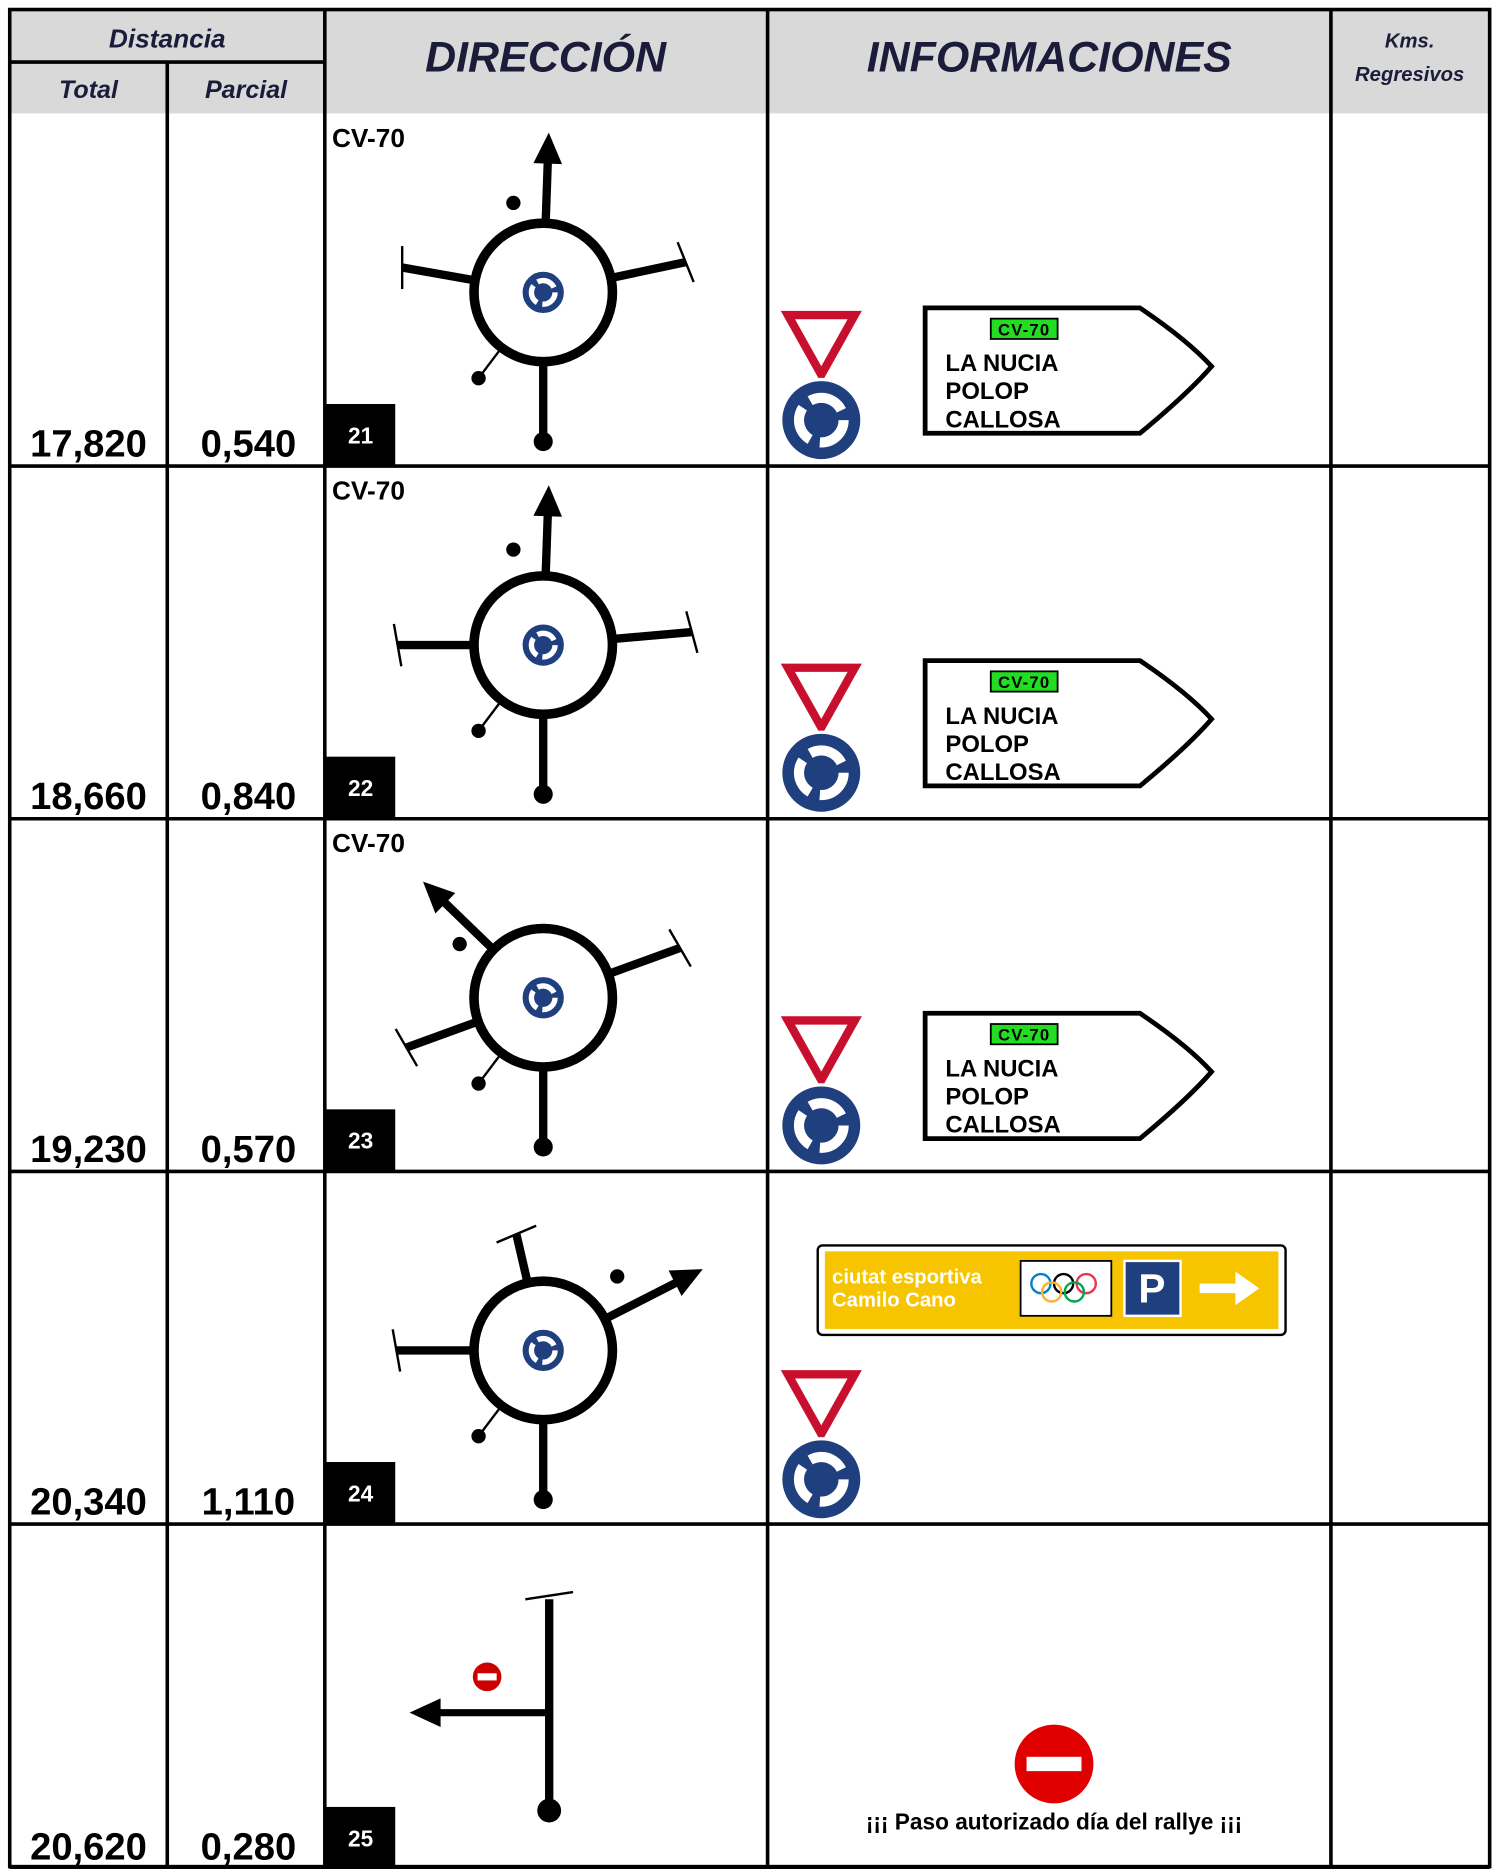 This screenshot has width=1497, height=1869. What do you see at coordinates (249, 444) in the screenshot?
I see `parcial: 0,540` at bounding box center [249, 444].